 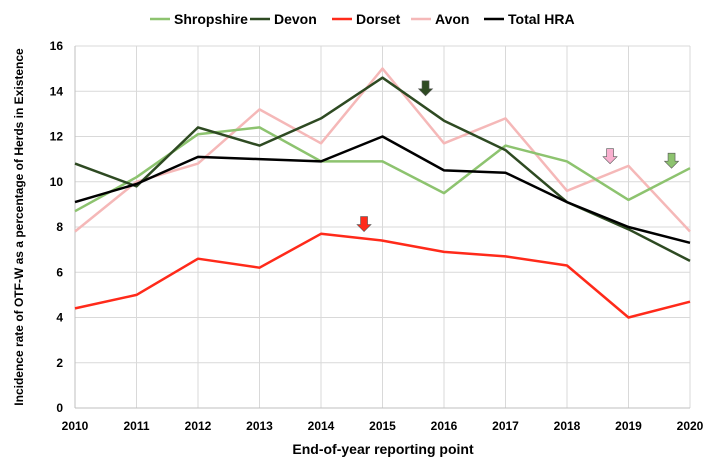 I want to click on x-axis-title: End-of-year reporting point, so click(x=383, y=449).